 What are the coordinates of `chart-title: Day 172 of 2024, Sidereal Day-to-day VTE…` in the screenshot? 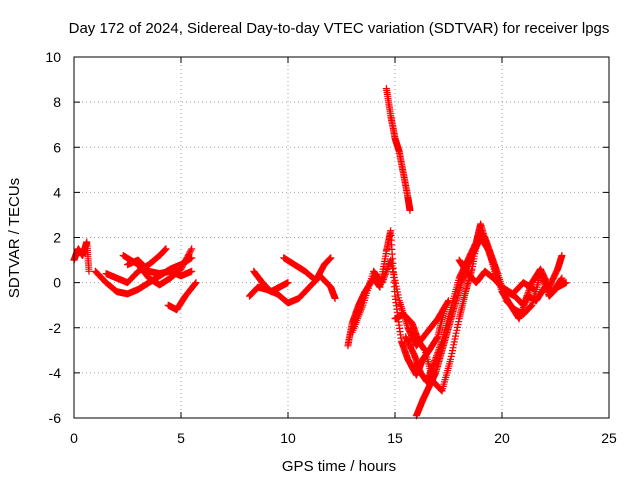 It's located at (339, 28).